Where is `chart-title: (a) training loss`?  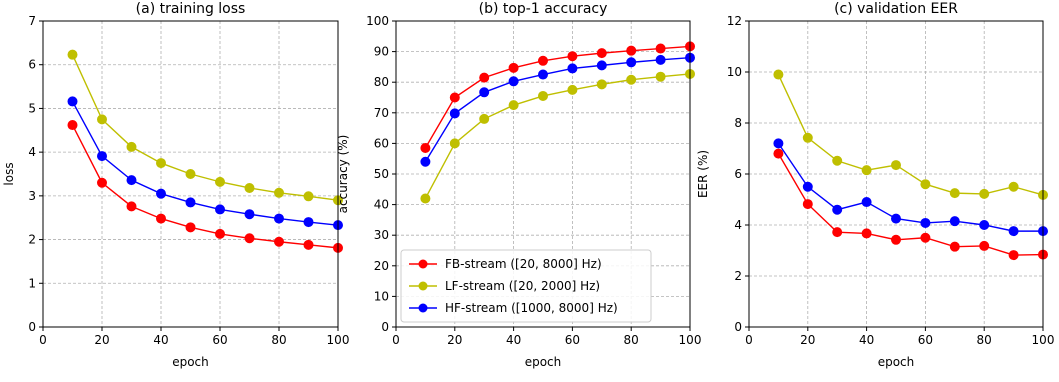 chart-title: (a) training loss is located at coordinates (191, 9).